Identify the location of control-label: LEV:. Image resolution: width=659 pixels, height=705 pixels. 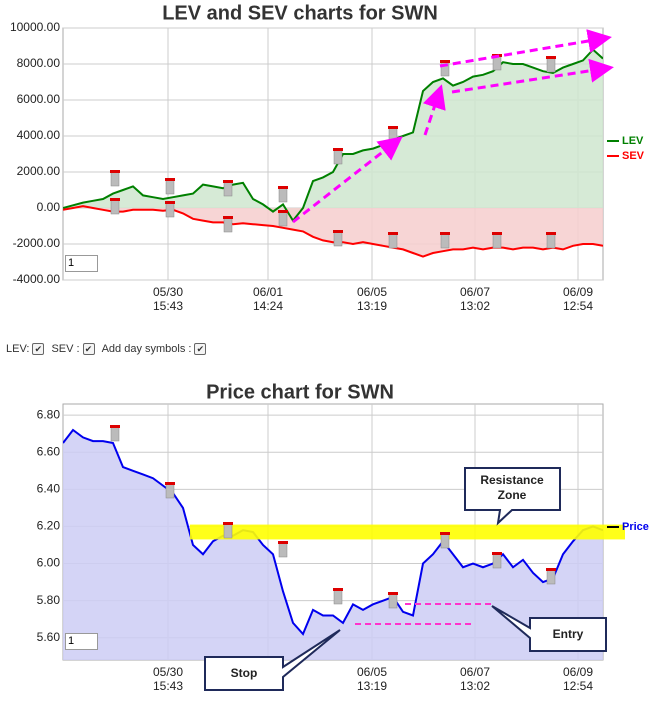
(18, 349).